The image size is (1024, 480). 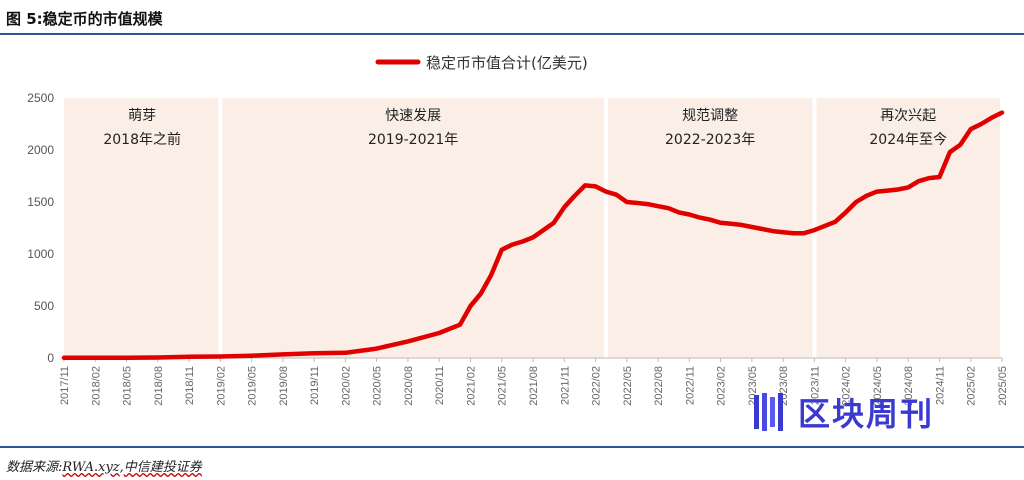 I want to click on x-tick-label: 2022/08, so click(x=659, y=386).